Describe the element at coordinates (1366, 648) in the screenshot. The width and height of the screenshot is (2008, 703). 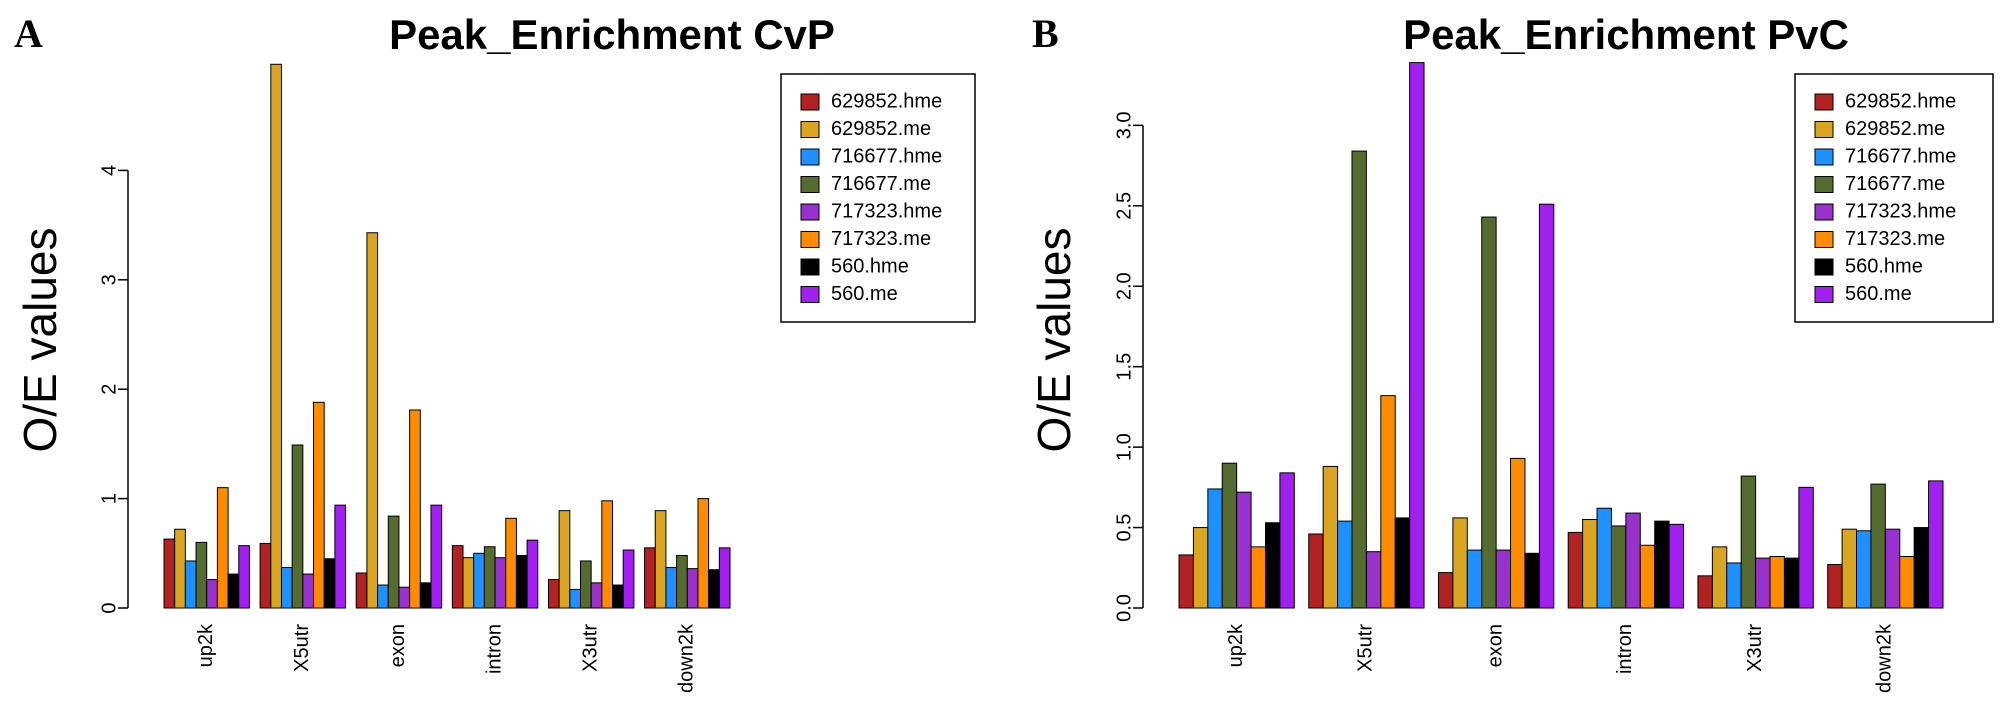
I see `x-tick-label: X5utr` at that location.